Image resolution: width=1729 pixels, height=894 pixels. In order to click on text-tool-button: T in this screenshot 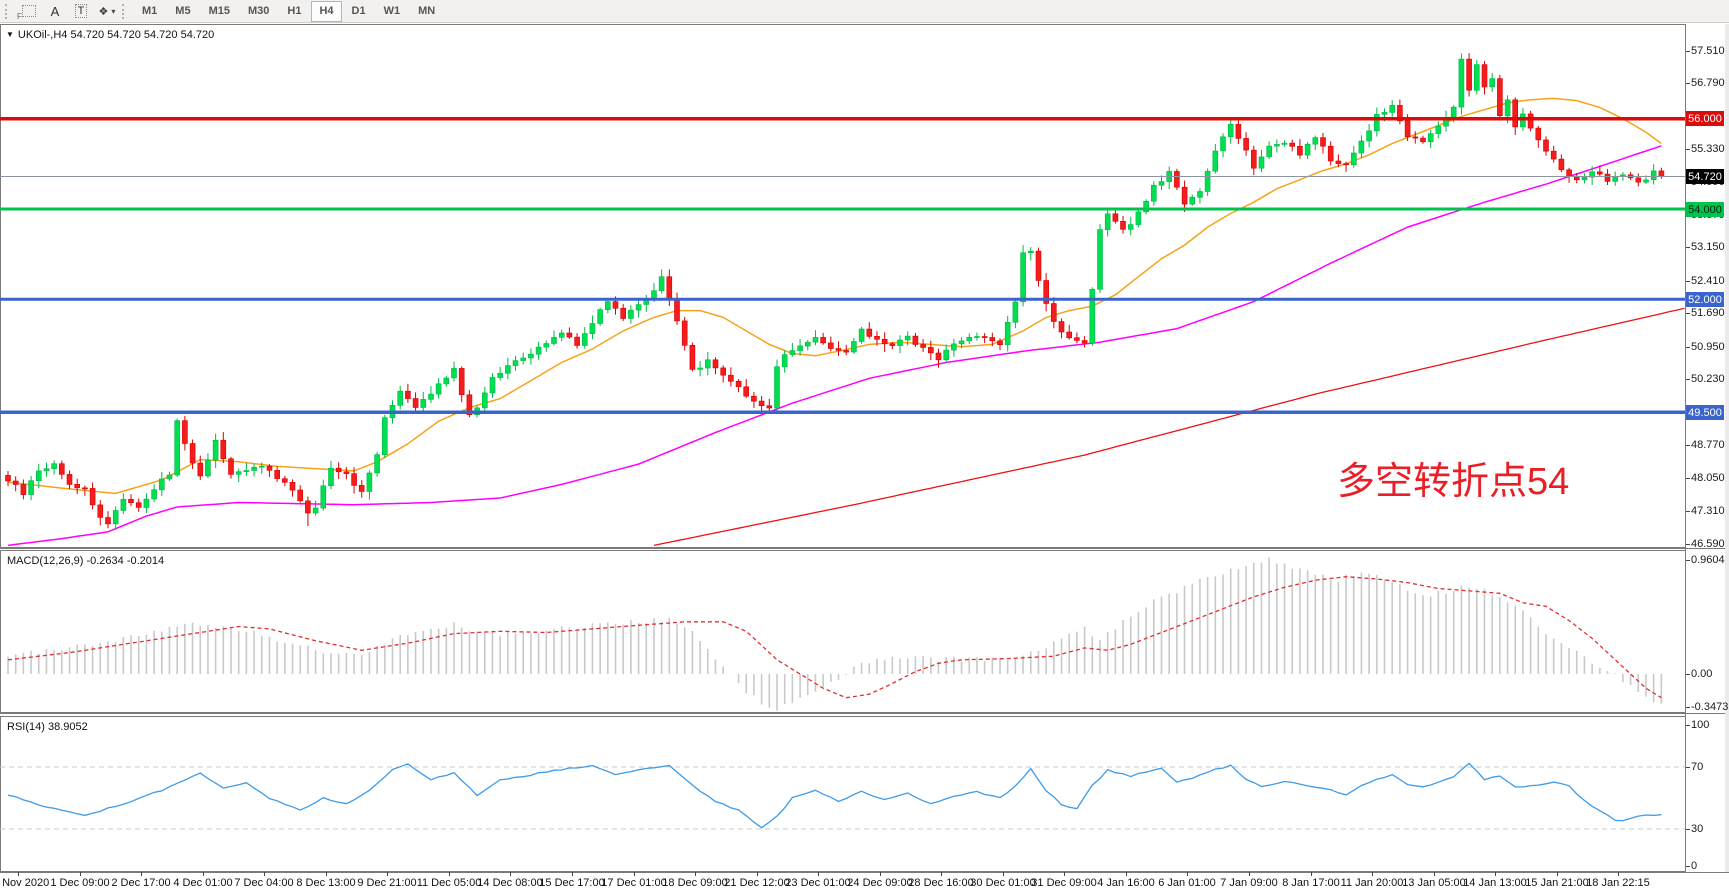, I will do `click(81, 11)`.